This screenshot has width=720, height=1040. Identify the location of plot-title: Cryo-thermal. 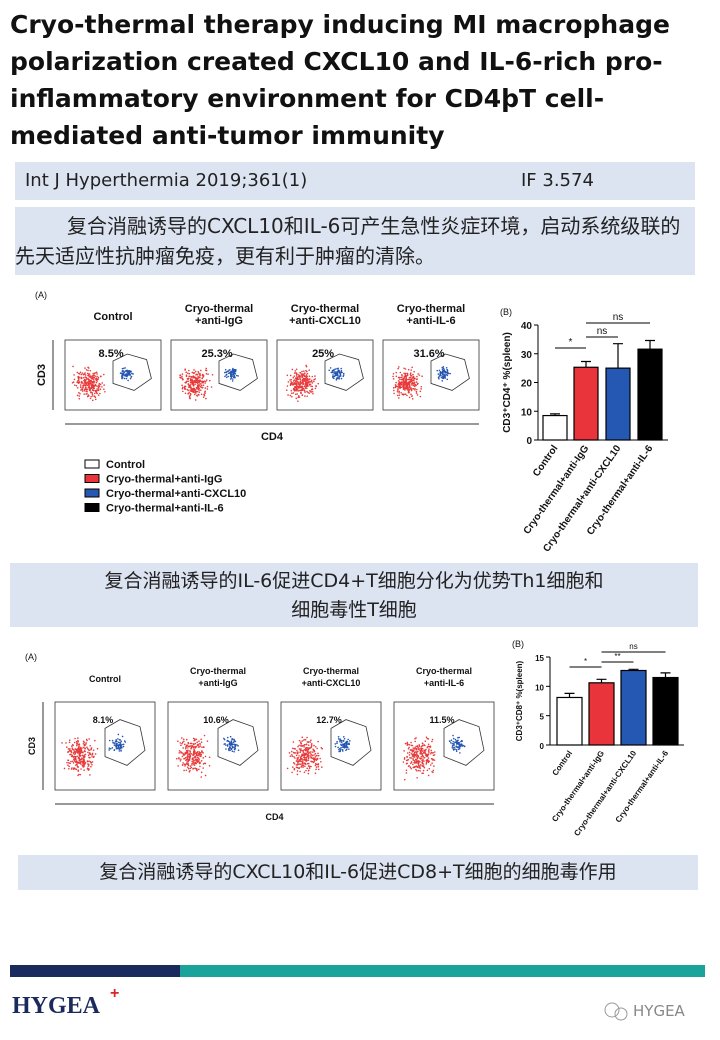
(218, 671).